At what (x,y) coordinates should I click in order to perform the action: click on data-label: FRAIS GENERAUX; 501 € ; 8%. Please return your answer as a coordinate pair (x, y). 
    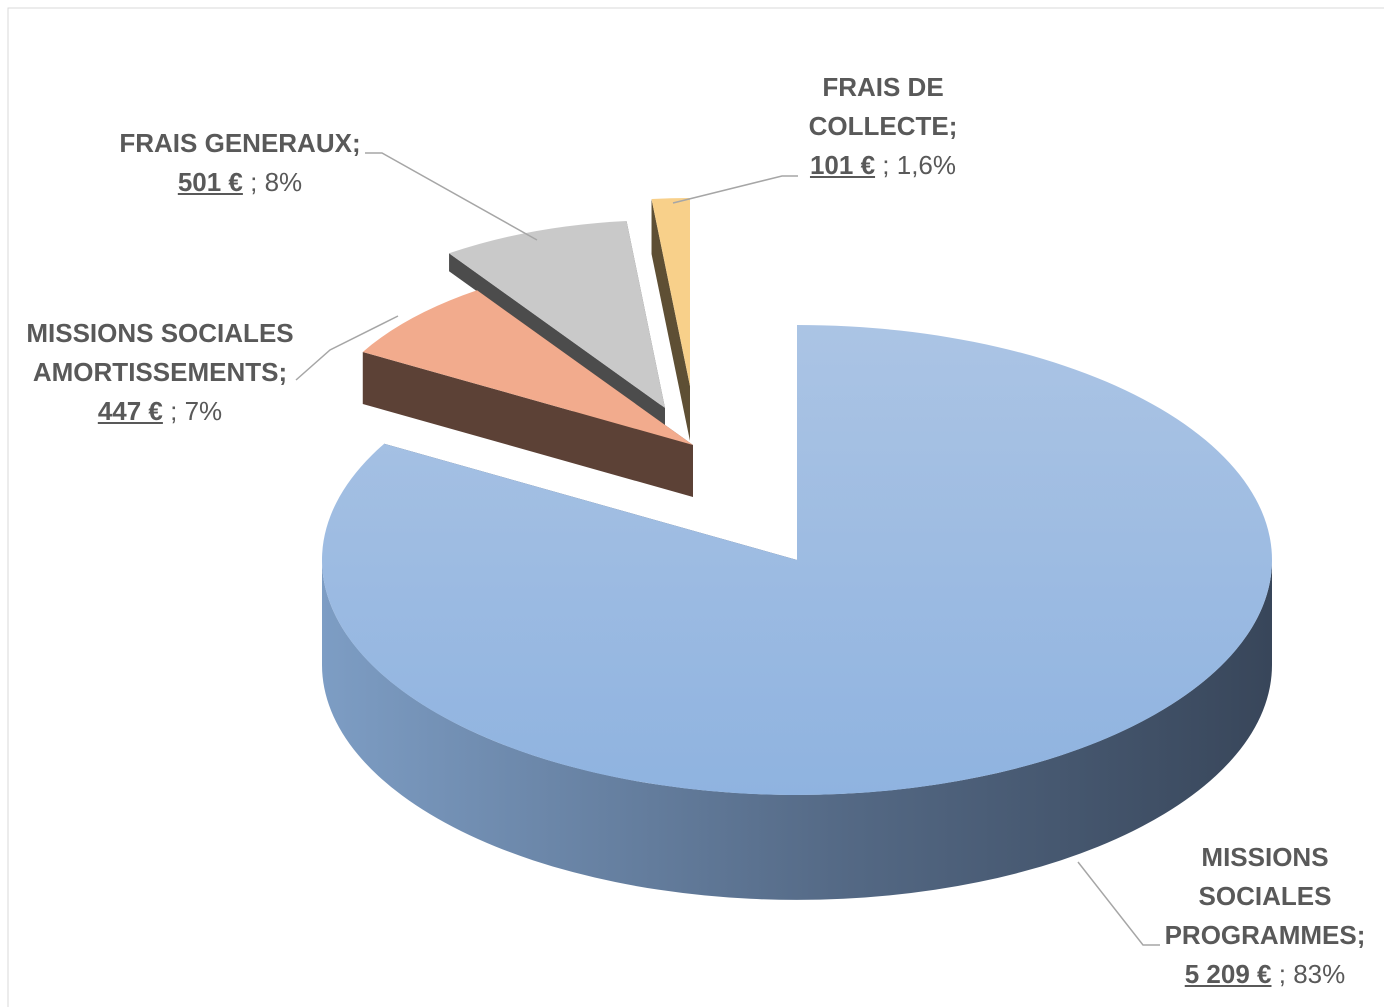
    Looking at the image, I should click on (240, 163).